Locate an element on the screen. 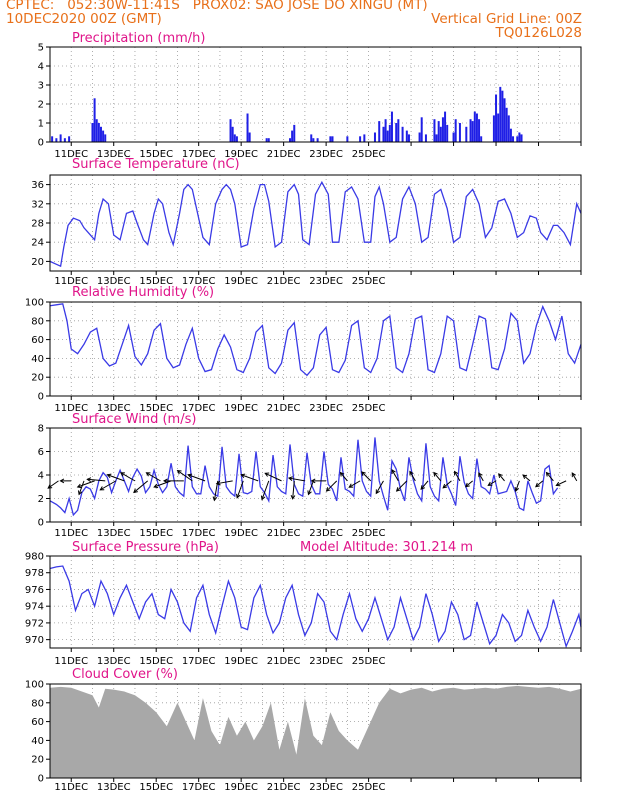  y-tick-label: 4 is located at coordinates (41, 67).